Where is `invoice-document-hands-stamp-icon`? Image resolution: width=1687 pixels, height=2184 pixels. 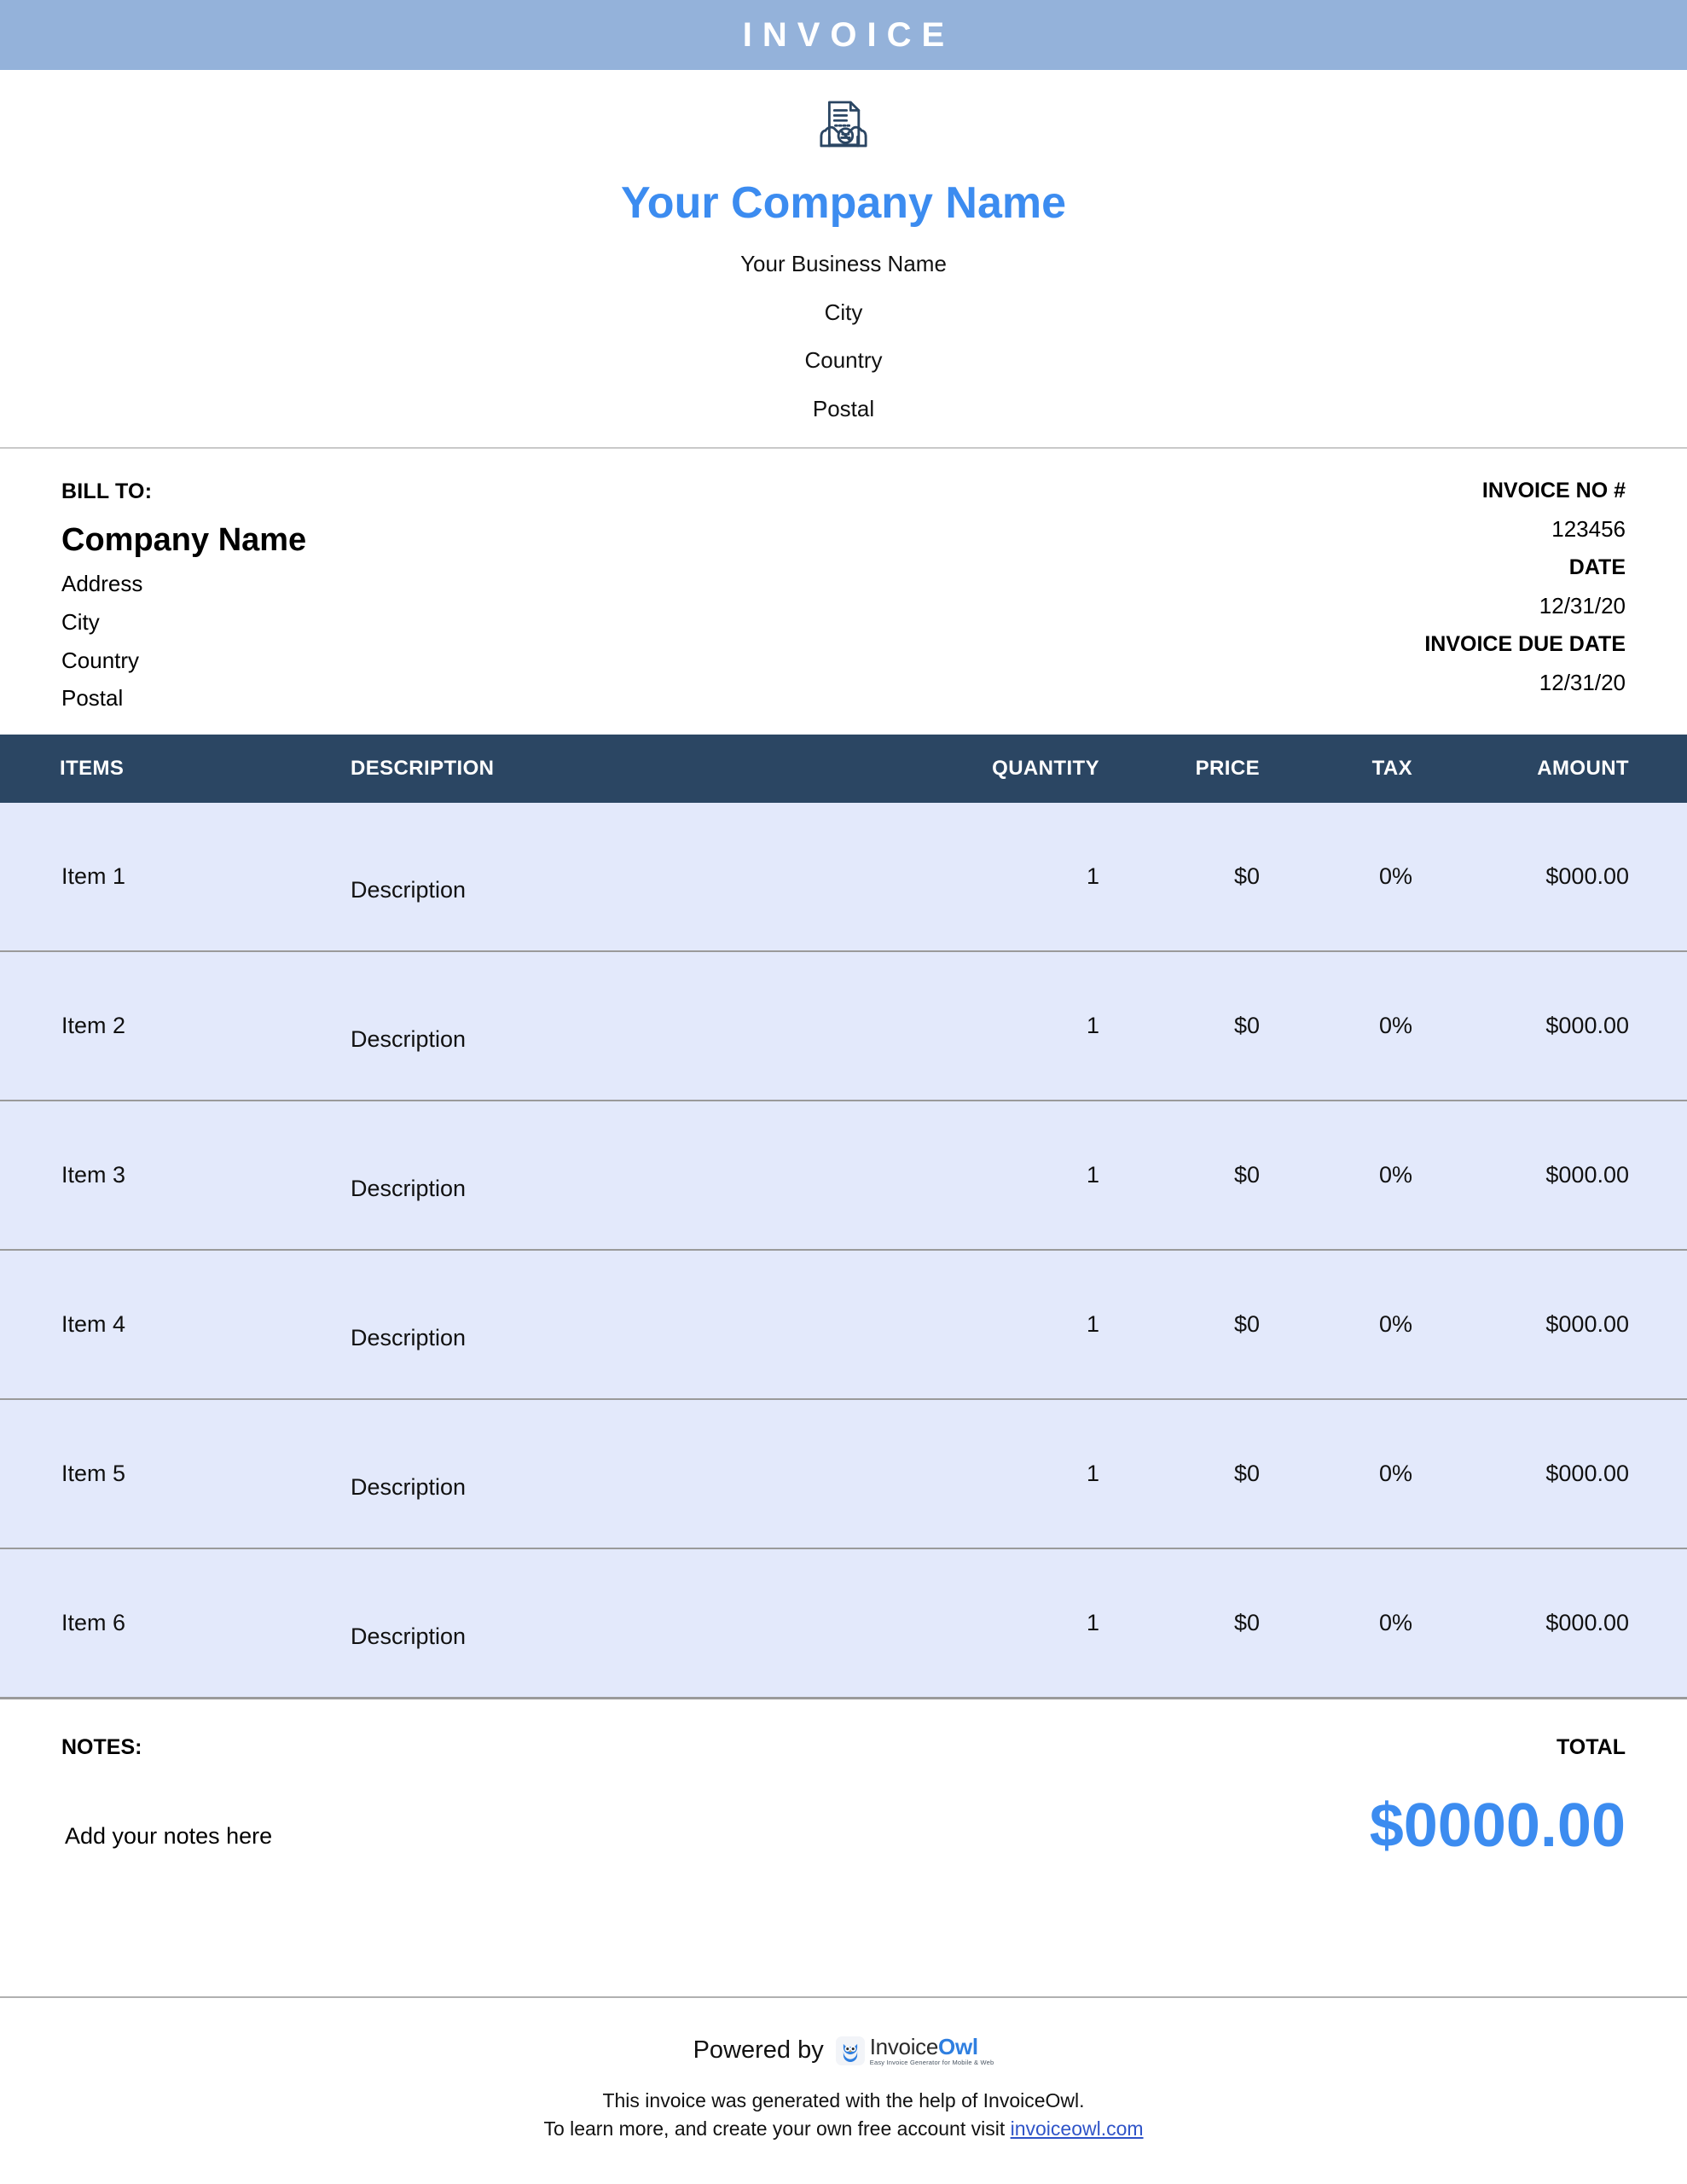
invoice-document-hands-stamp-icon is located at coordinates (843, 124).